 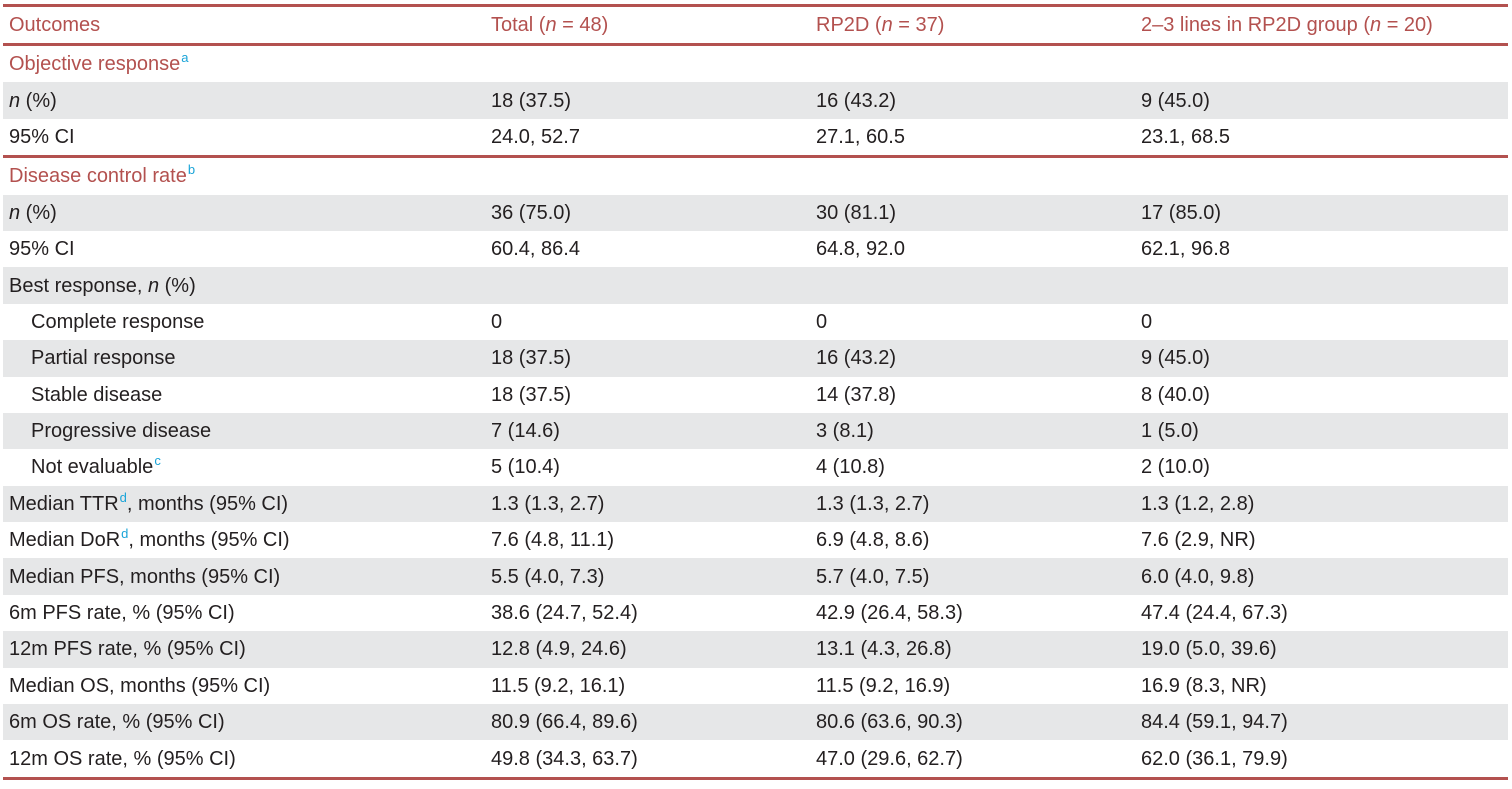 What do you see at coordinates (822, 321) in the screenshot?
I see `cell-rp2d: 0` at bounding box center [822, 321].